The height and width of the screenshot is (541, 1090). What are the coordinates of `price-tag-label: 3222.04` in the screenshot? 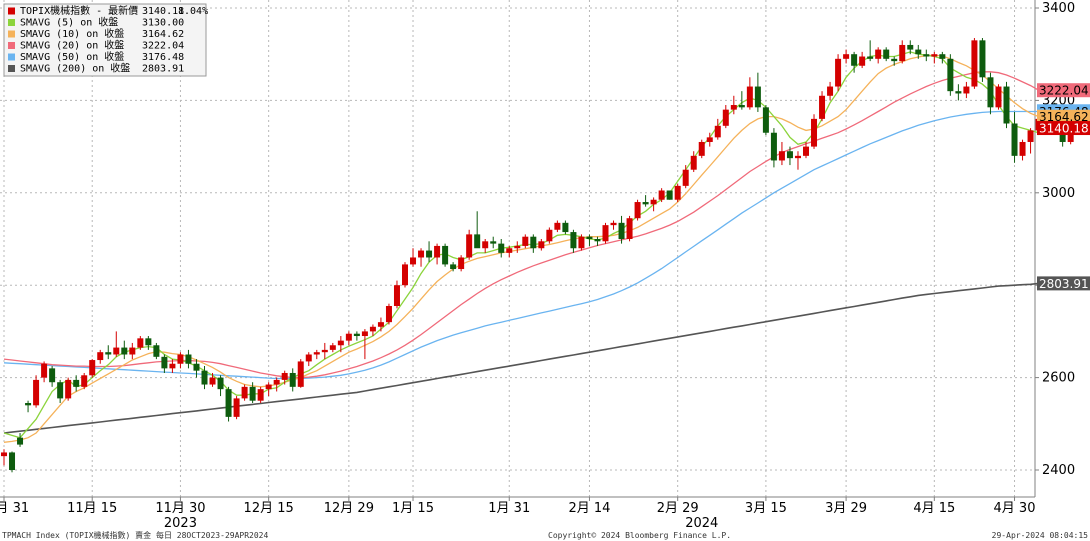 It's located at (1064, 91).